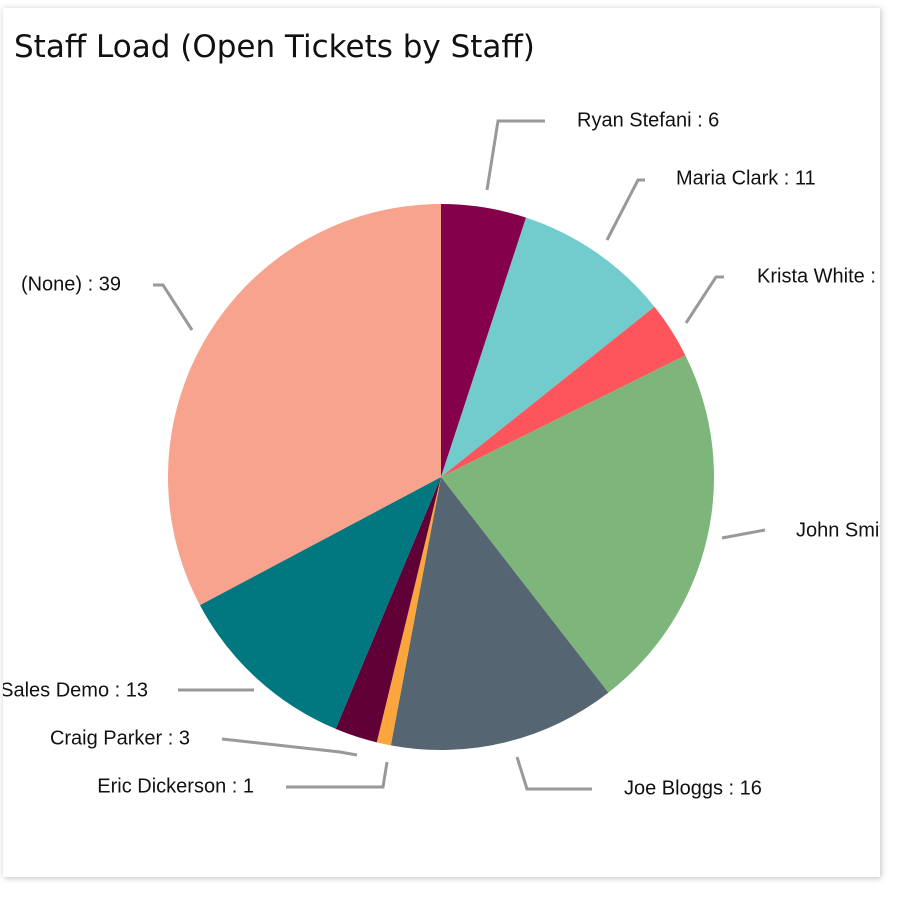  Describe the element at coordinates (746, 178) in the screenshot. I see `data-label: Maria Clark : 11` at that location.